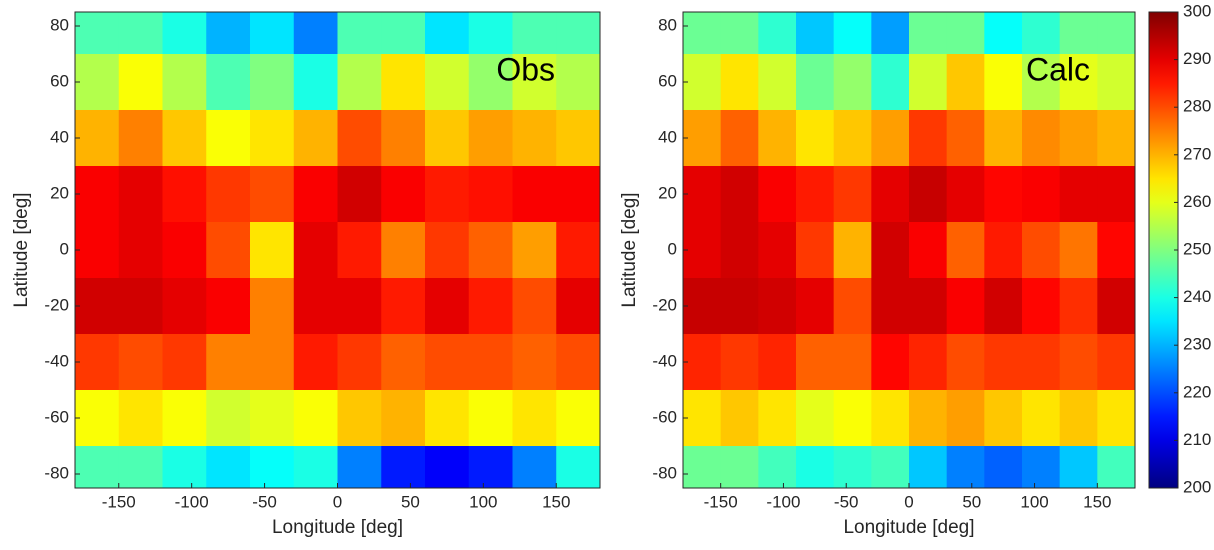  What do you see at coordinates (667, 192) in the screenshot?
I see `y-tick-label: 20` at bounding box center [667, 192].